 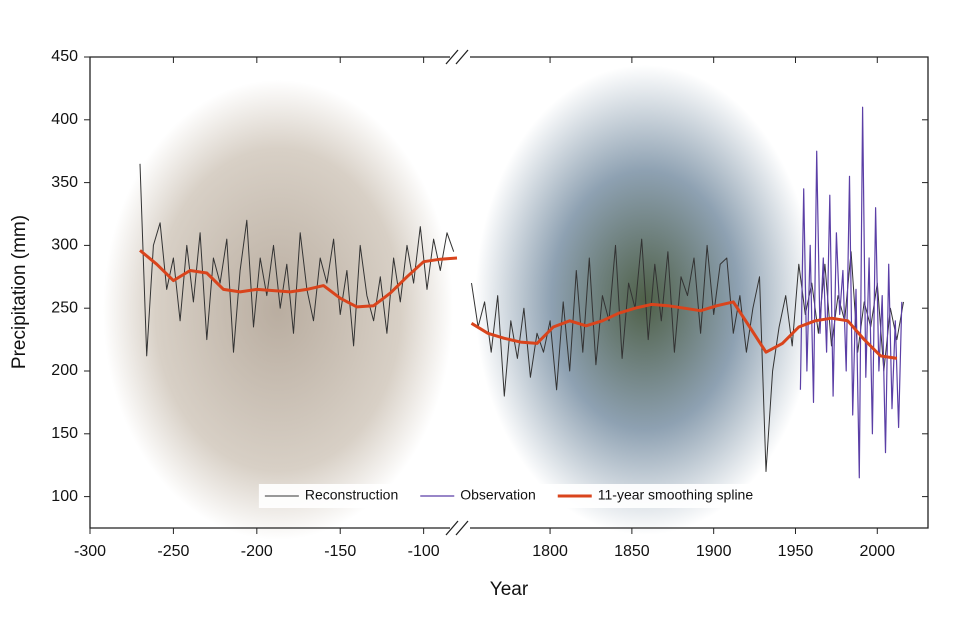 I want to click on x-tick-label: 1800, so click(x=550, y=551).